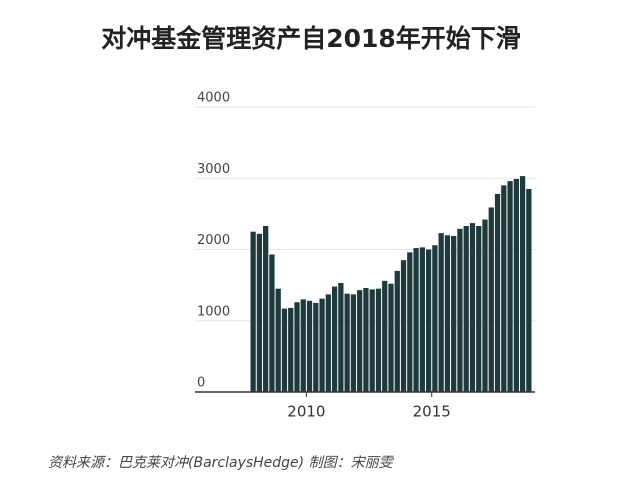  What do you see at coordinates (213, 240) in the screenshot?
I see `y-tick-label: 2000` at bounding box center [213, 240].